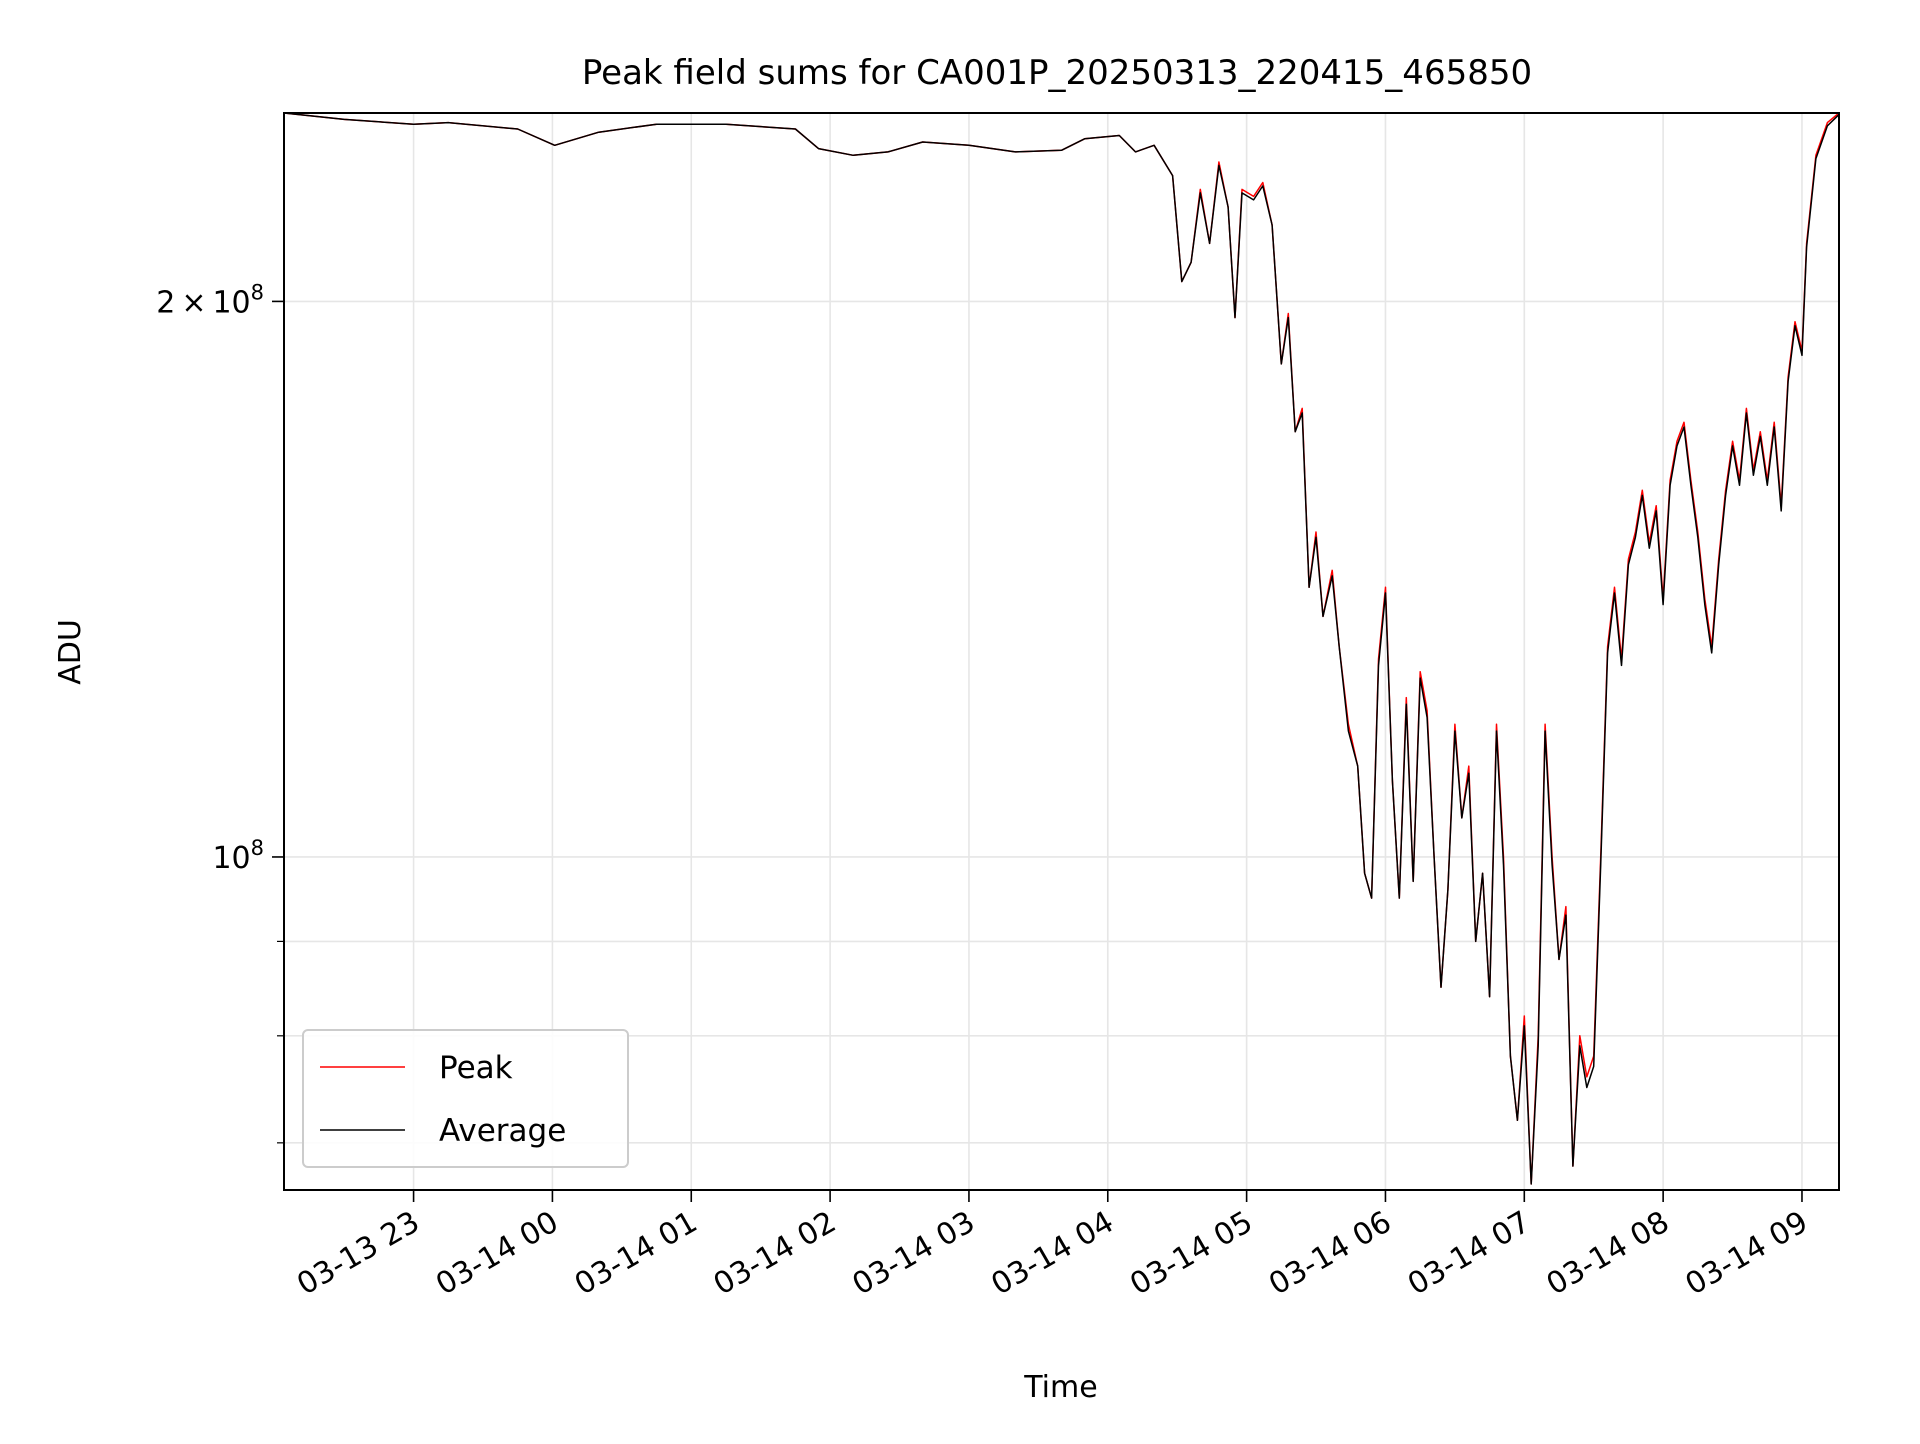  Describe the element at coordinates (70, 652) in the screenshot. I see `y-axis-label: ADU` at that location.